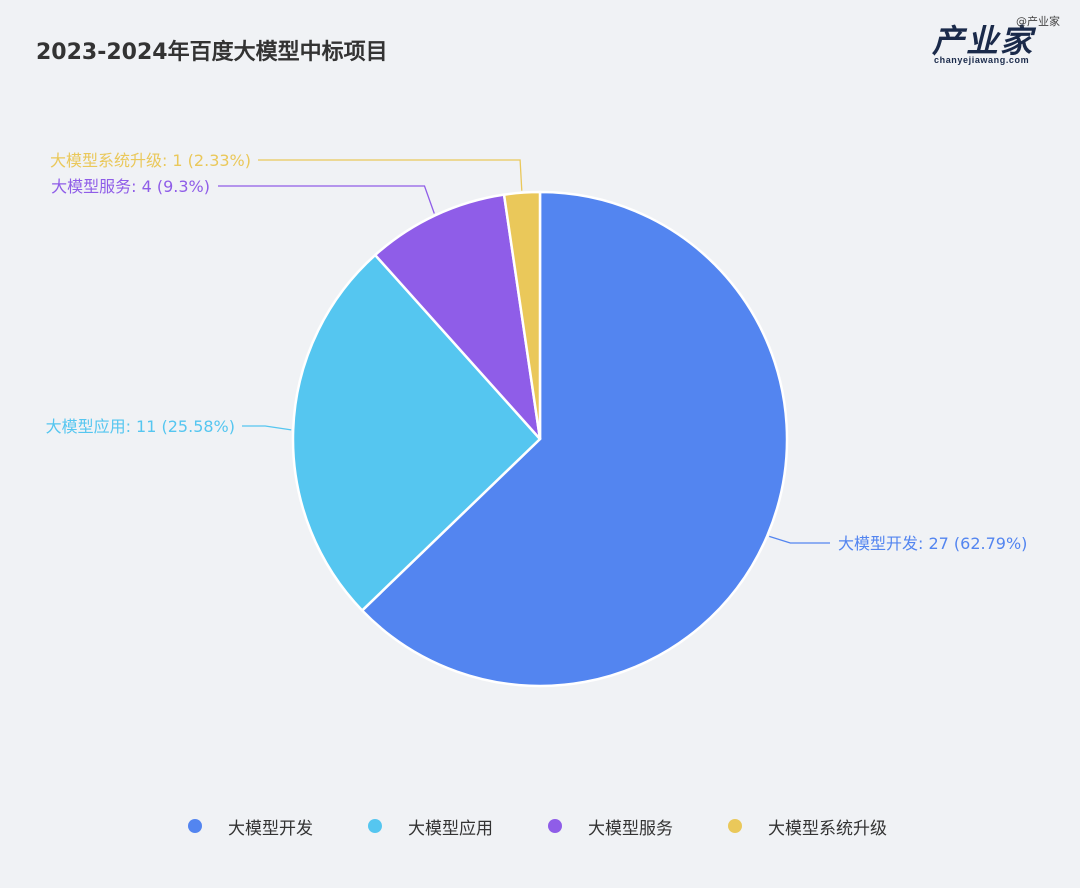 This screenshot has height=888, width=1080. I want to click on legend-item-1: 大模型开发, so click(250, 826).